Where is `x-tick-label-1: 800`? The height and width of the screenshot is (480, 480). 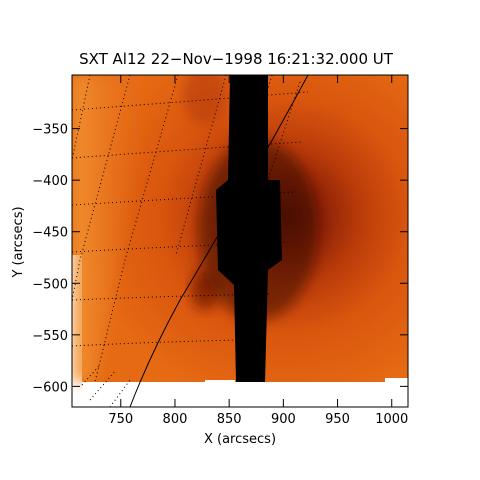 x-tick-label-1: 800 is located at coordinates (175, 419).